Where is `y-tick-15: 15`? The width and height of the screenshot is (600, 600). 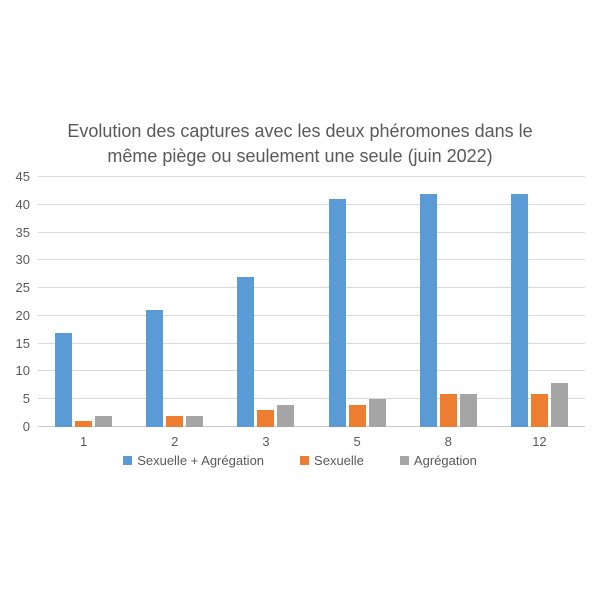 y-tick-15: 15 is located at coordinates (22, 343).